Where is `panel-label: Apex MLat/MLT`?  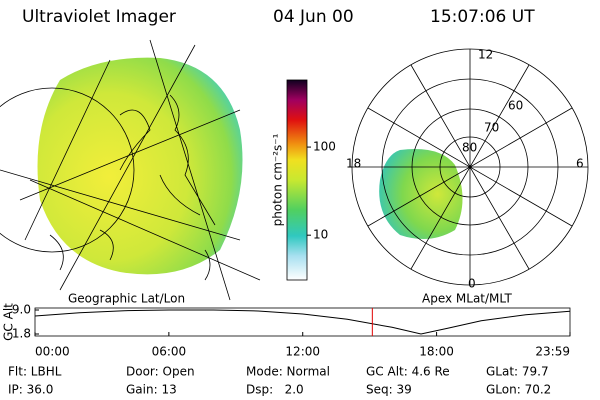 panel-label: Apex MLat/MLT is located at coordinates (467, 299).